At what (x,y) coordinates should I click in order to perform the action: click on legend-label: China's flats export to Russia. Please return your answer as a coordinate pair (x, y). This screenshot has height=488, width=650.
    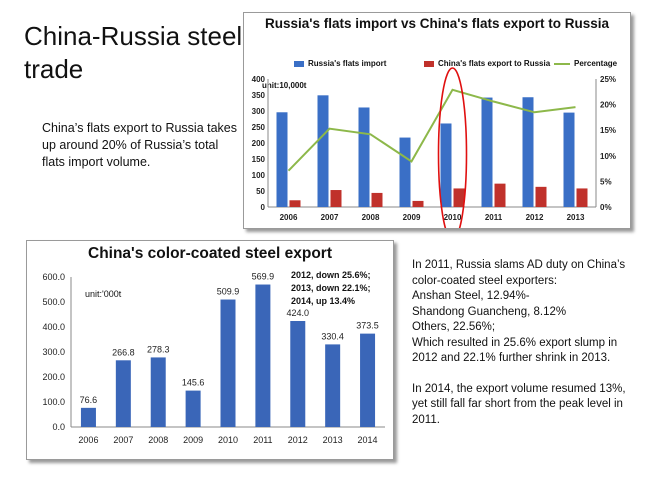
    Looking at the image, I should click on (494, 63).